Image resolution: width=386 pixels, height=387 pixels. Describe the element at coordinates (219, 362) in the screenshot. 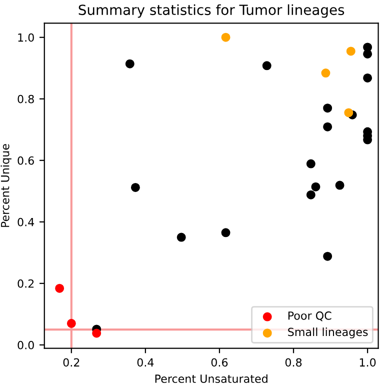

I see `x-tick-label: 0.6` at that location.